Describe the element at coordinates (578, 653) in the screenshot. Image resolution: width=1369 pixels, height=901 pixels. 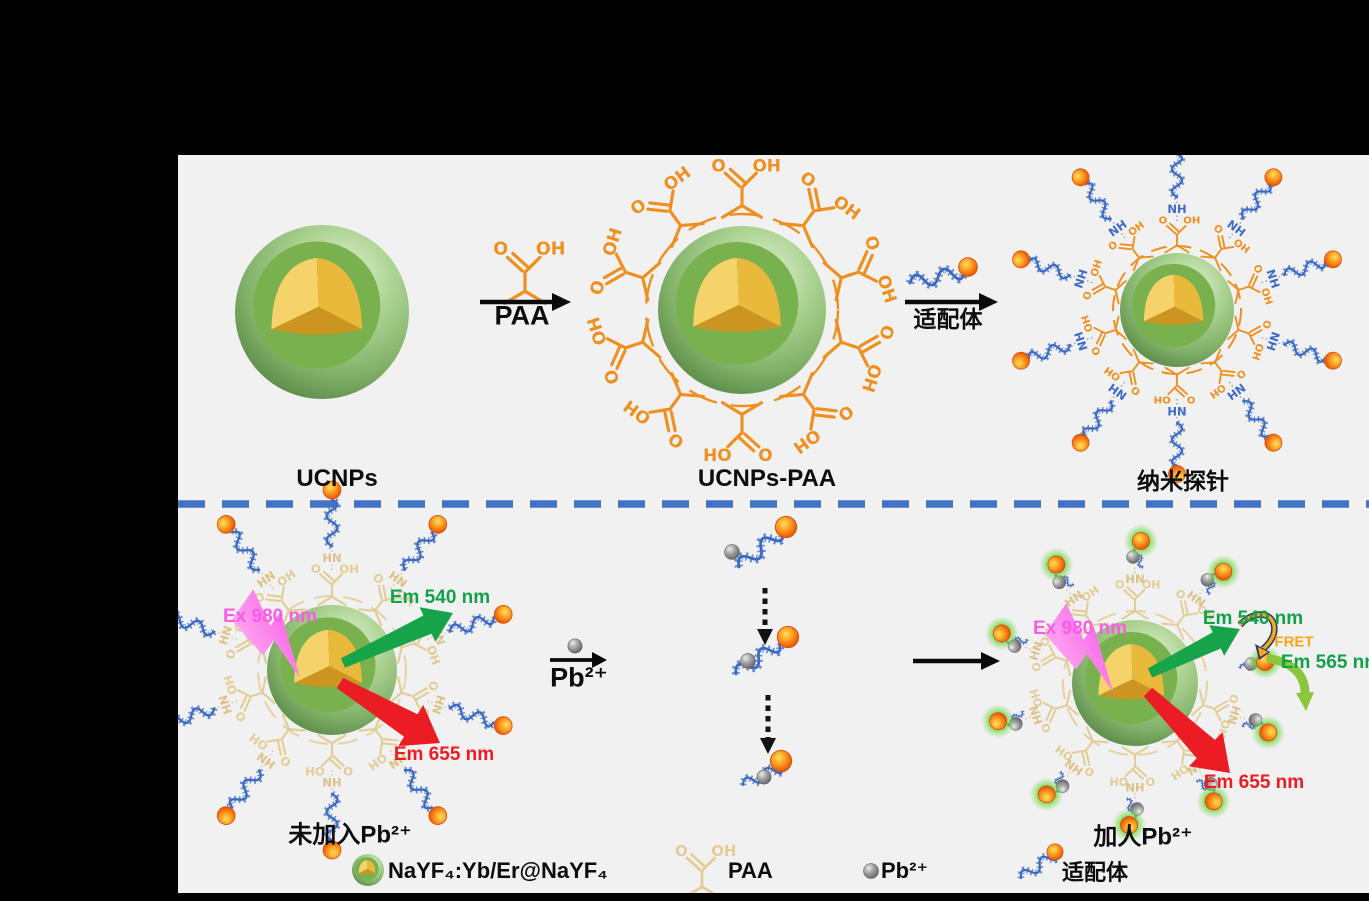
I see `pb-addition-arrow` at that location.